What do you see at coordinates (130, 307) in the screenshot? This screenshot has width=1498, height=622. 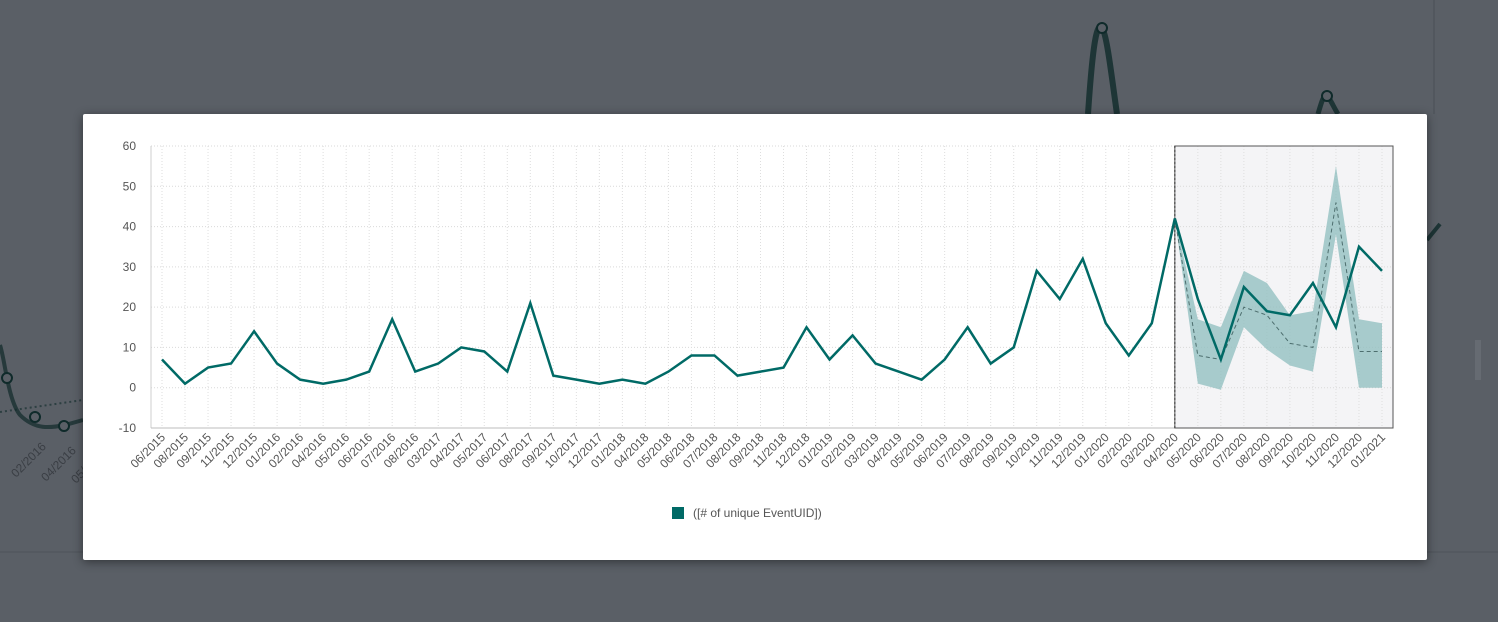 I see `y-tick-label: 20` at bounding box center [130, 307].